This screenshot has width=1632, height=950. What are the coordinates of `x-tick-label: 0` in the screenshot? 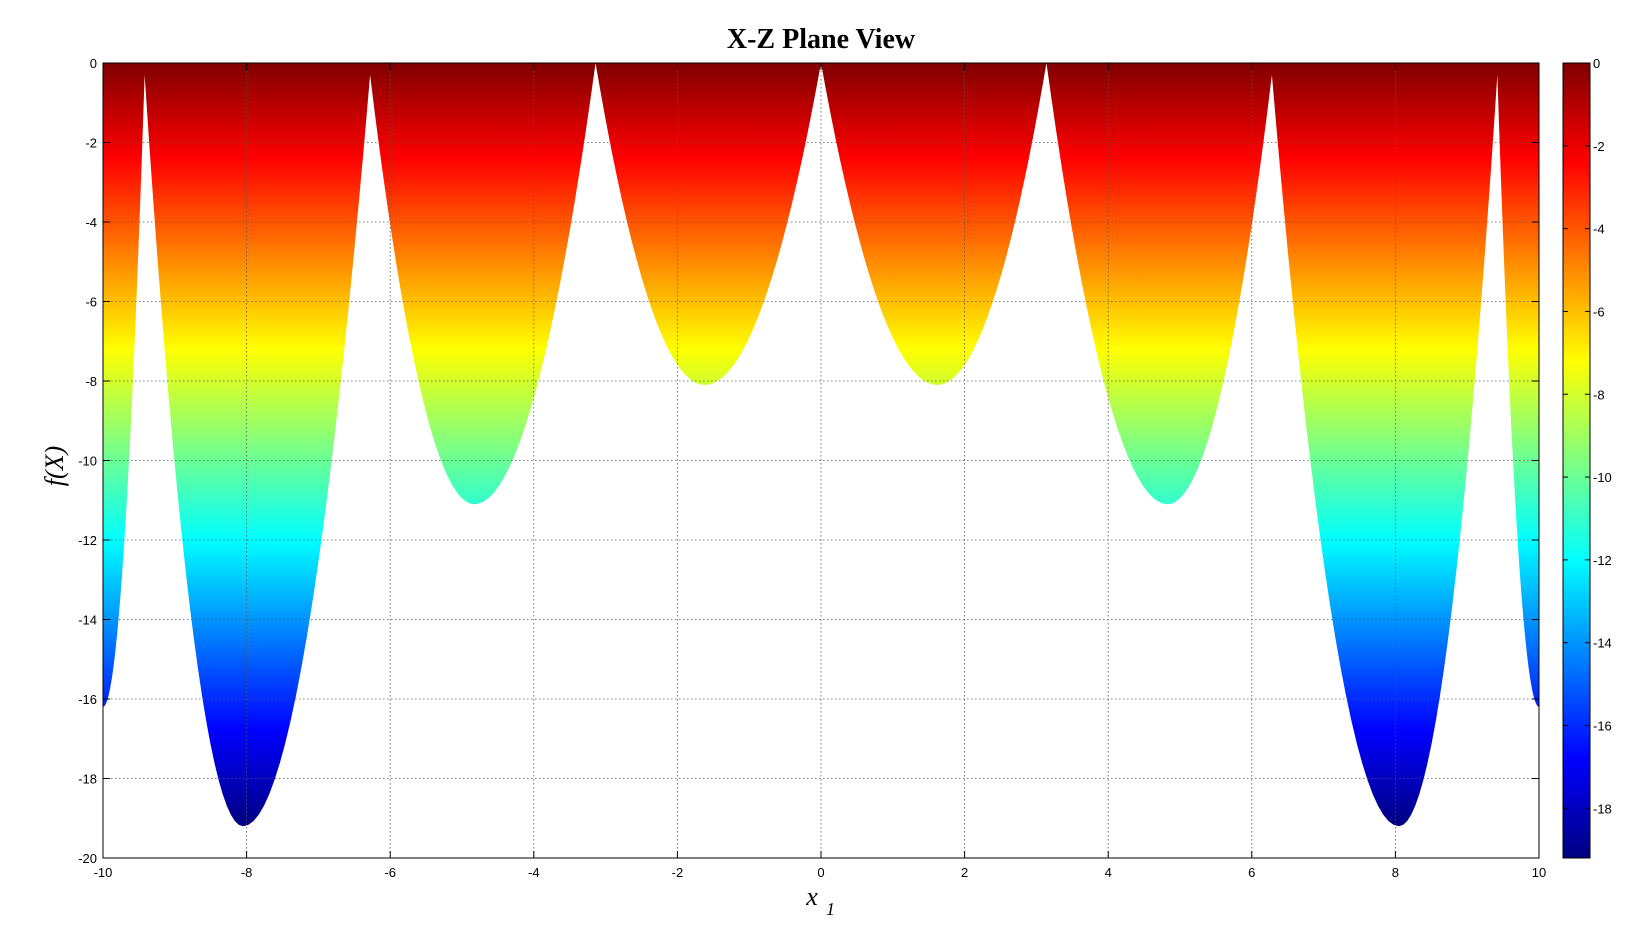 It's located at (820, 872).